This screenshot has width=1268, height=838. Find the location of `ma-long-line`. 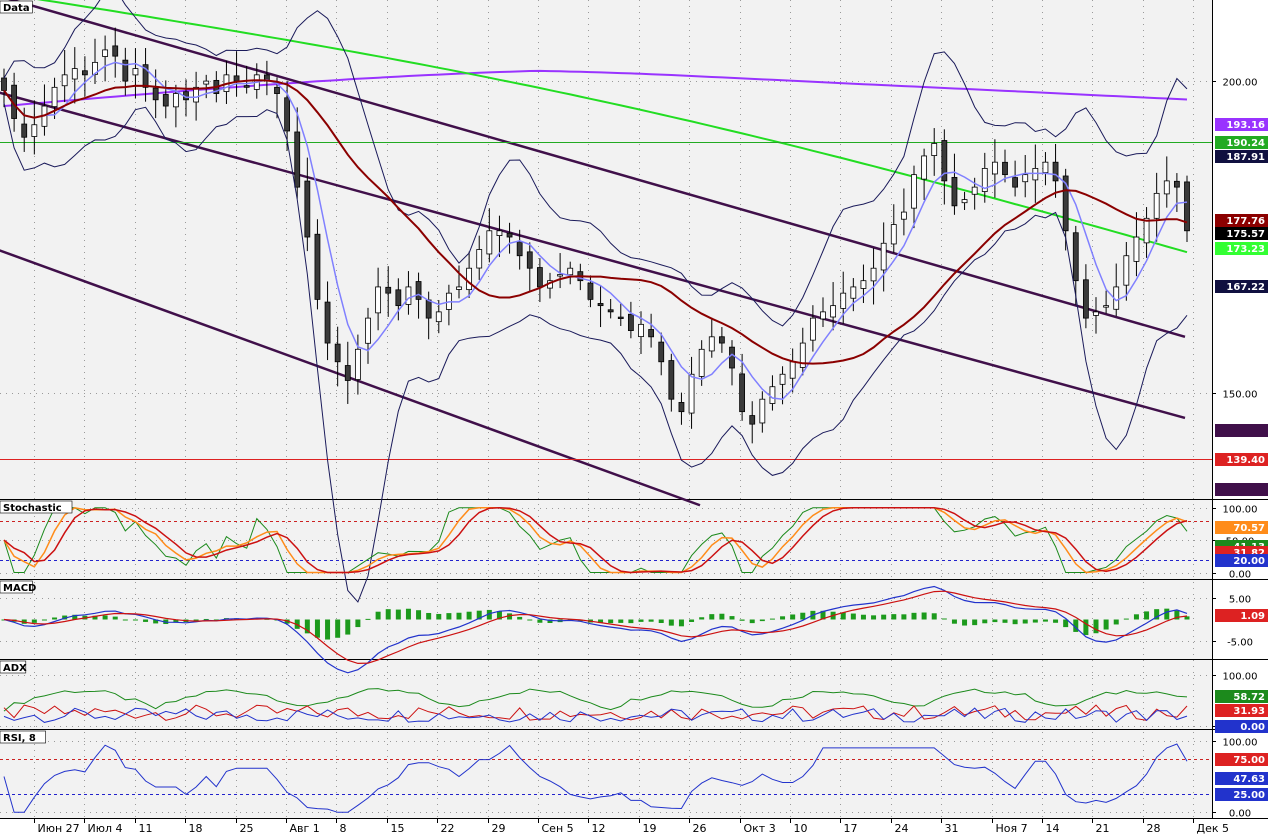

ma-long-line is located at coordinates (595, 88).